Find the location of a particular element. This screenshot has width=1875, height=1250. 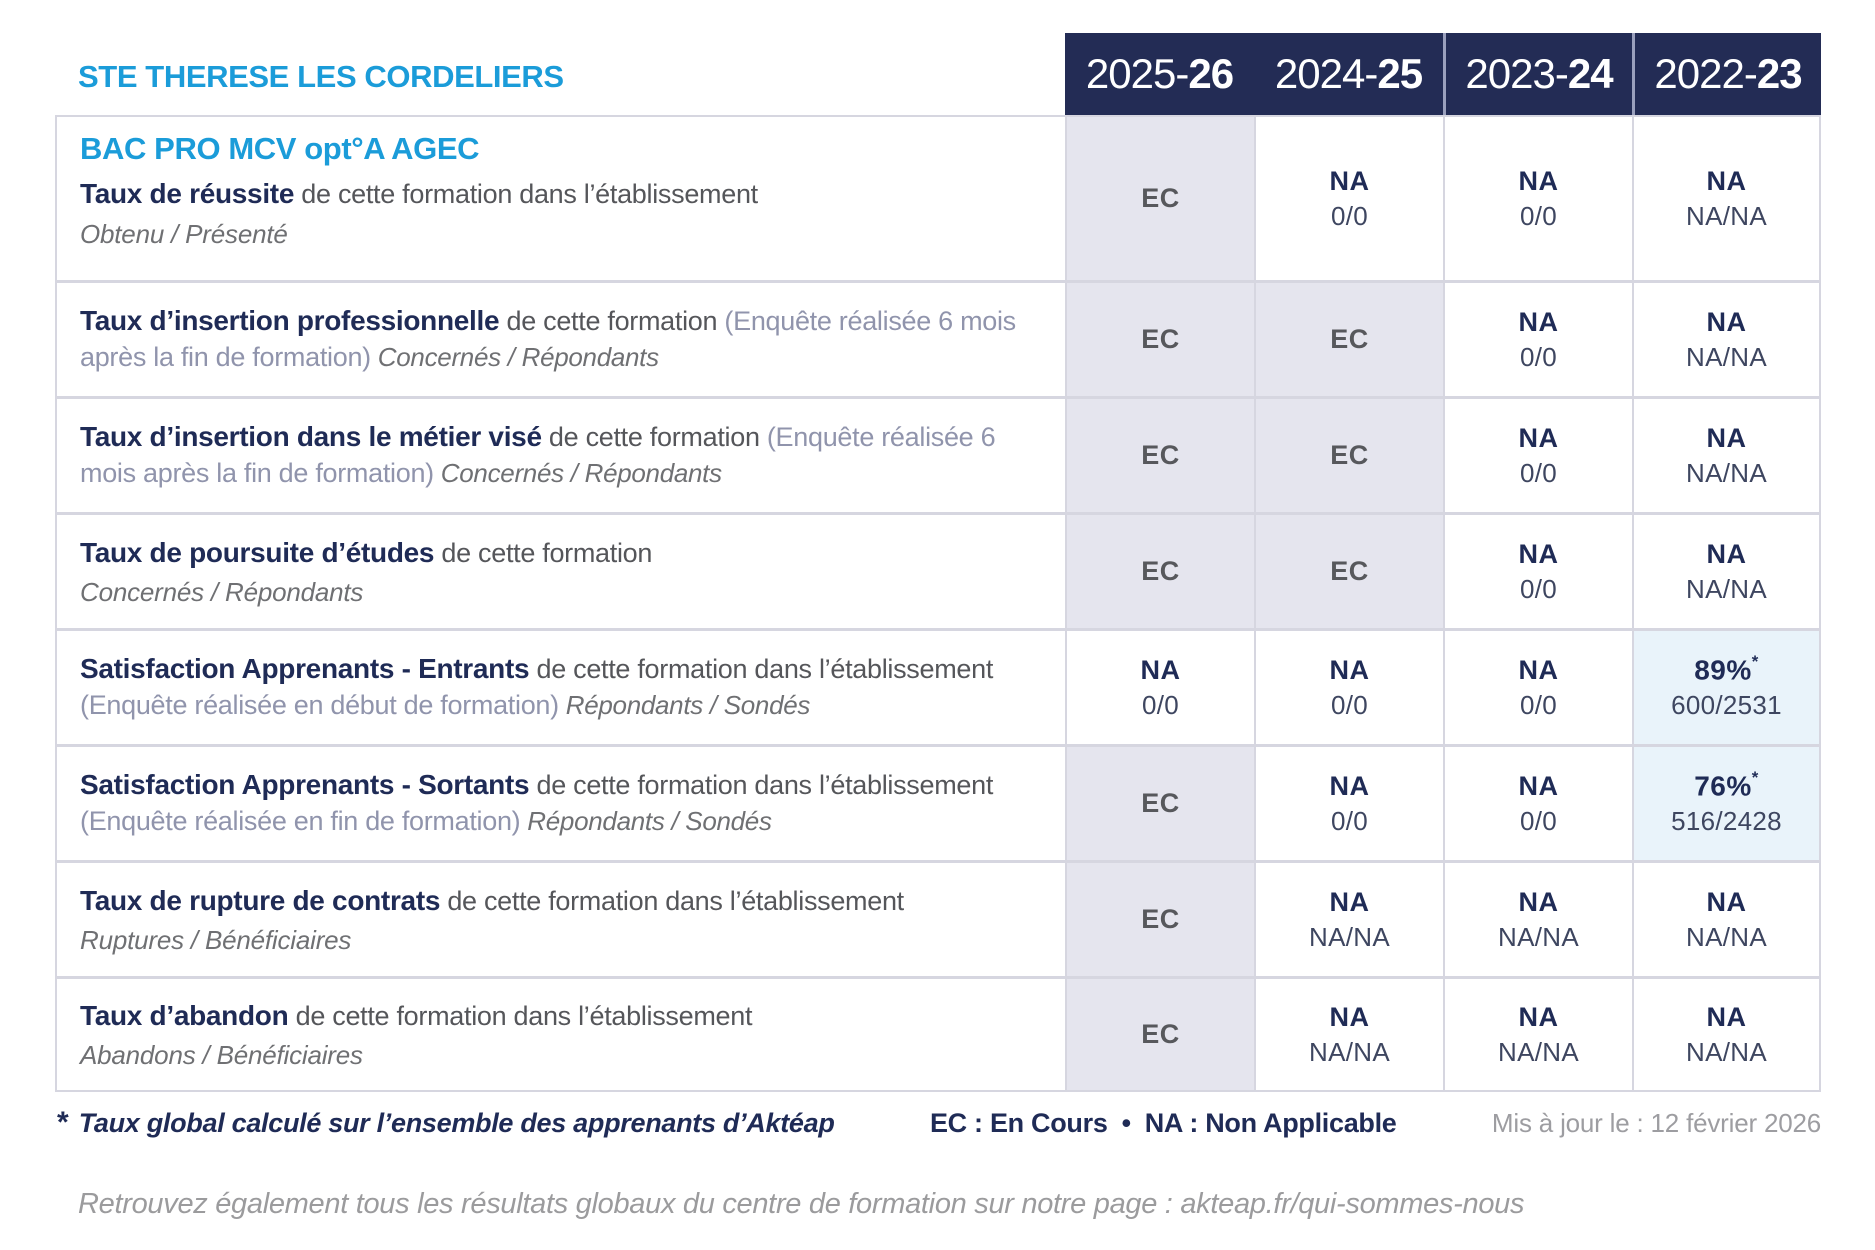

metric-sub-label: Concernés / Répondants is located at coordinates (222, 592).